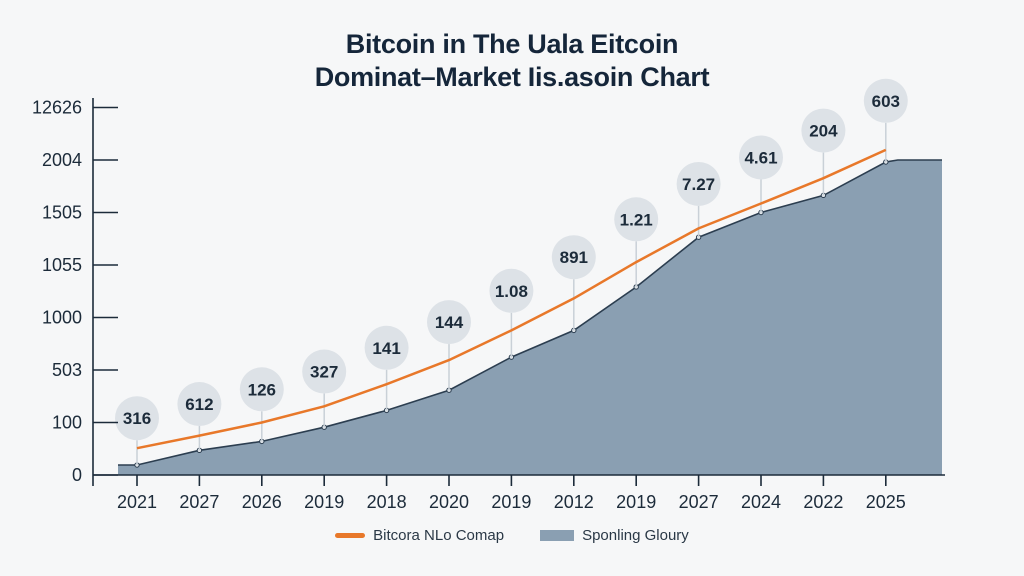  I want to click on x-tick-label: 2021, so click(137, 502).